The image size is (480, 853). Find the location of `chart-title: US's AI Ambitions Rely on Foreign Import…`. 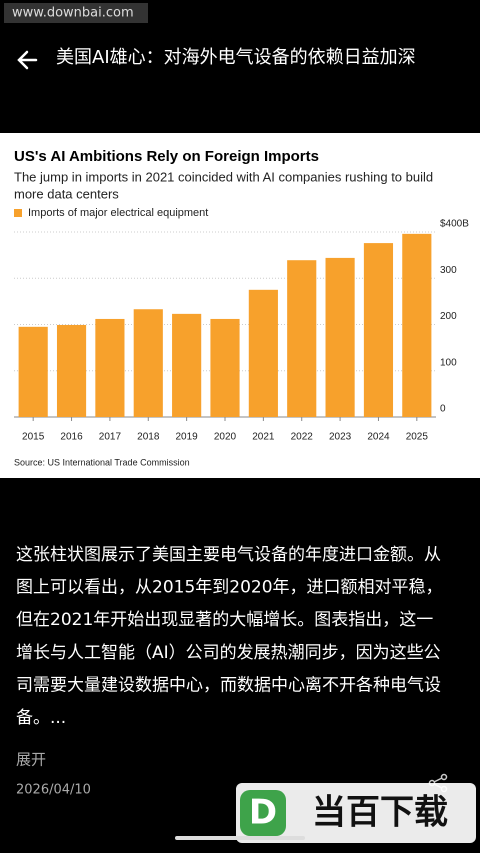

chart-title: US's AI Ambitions Rely on Foreign Import… is located at coordinates (166, 156).